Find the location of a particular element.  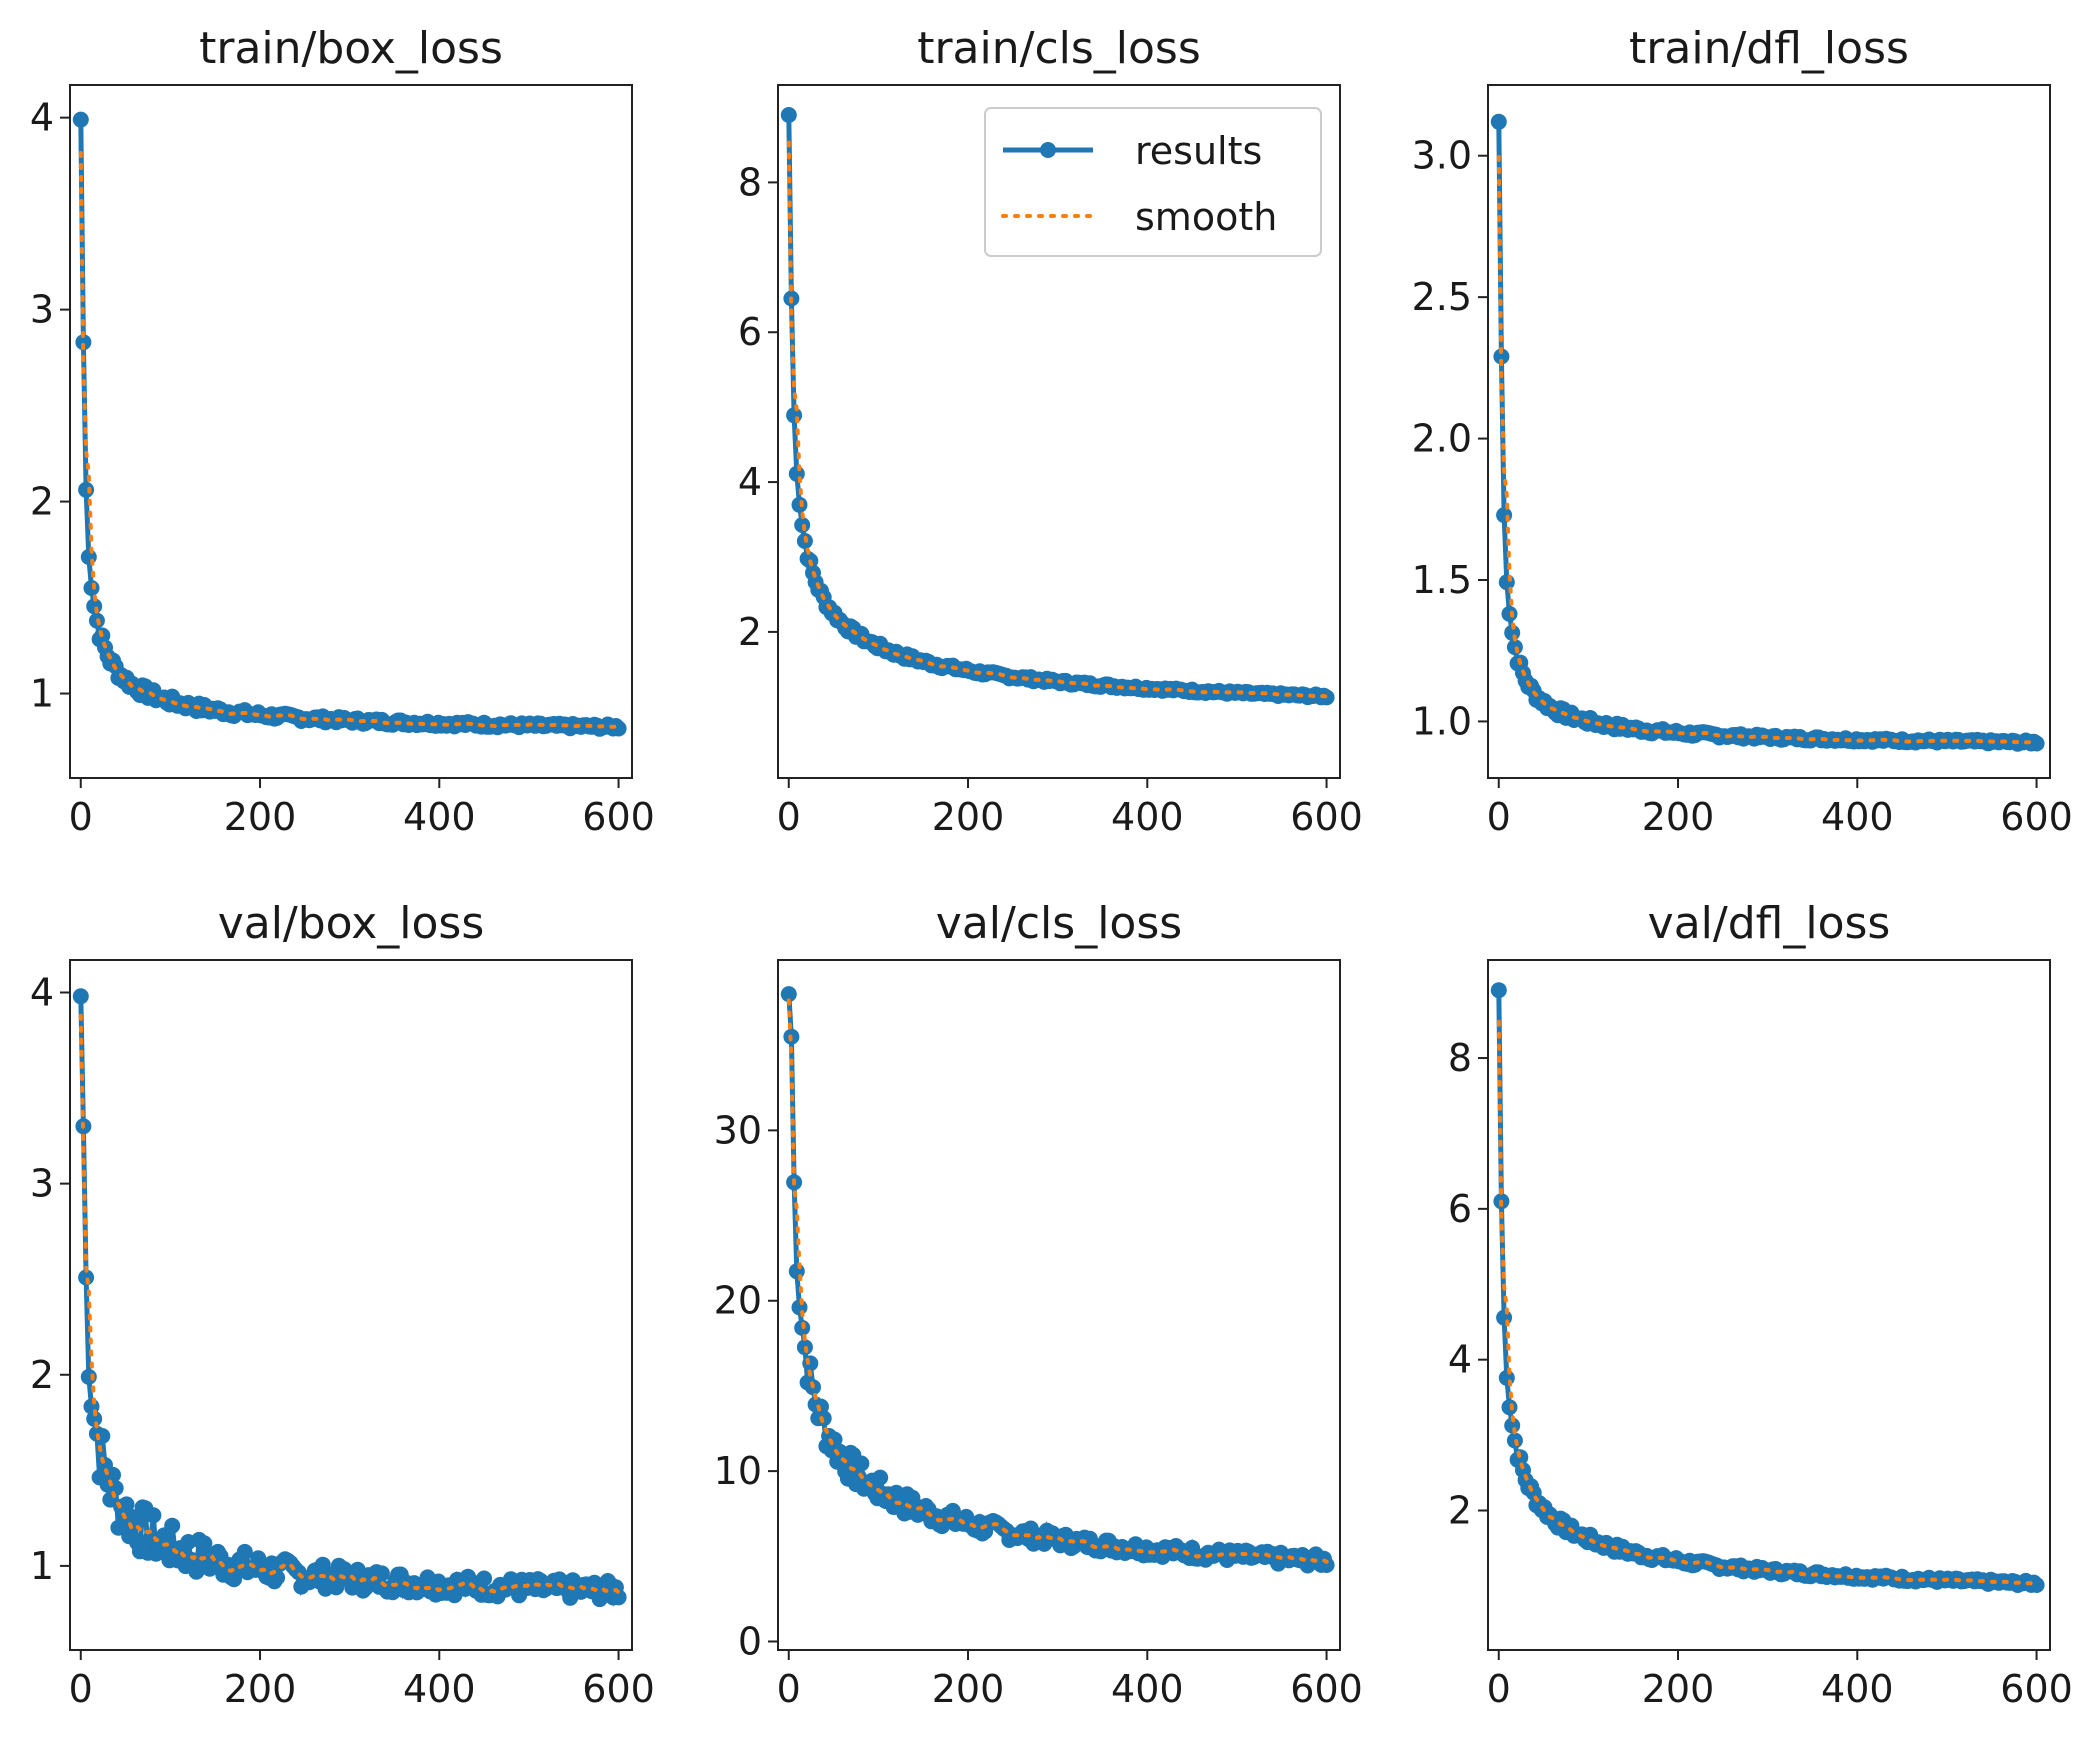

subplot-title: val/cls_loss is located at coordinates (1059, 923).